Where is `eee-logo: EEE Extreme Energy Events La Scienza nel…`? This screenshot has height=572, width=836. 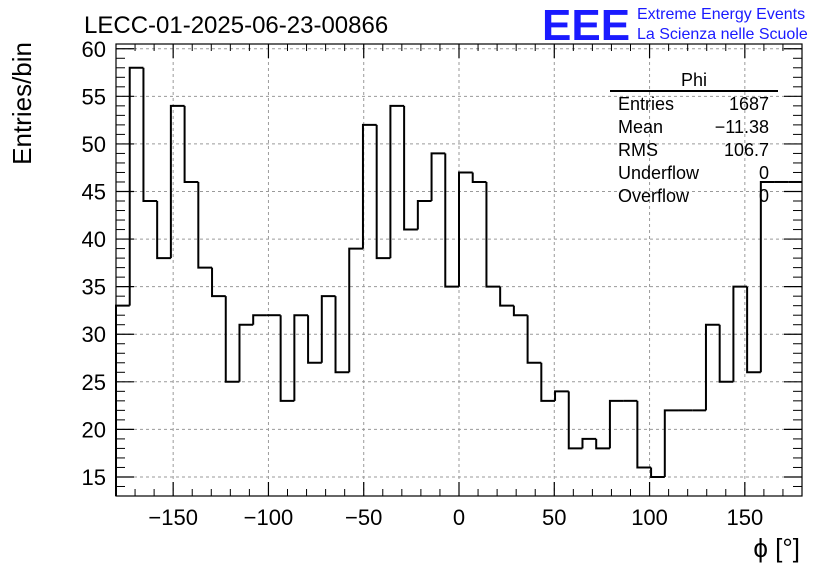
eee-logo: EEE Extreme Energy Events La Scienza nel… is located at coordinates (675, 25).